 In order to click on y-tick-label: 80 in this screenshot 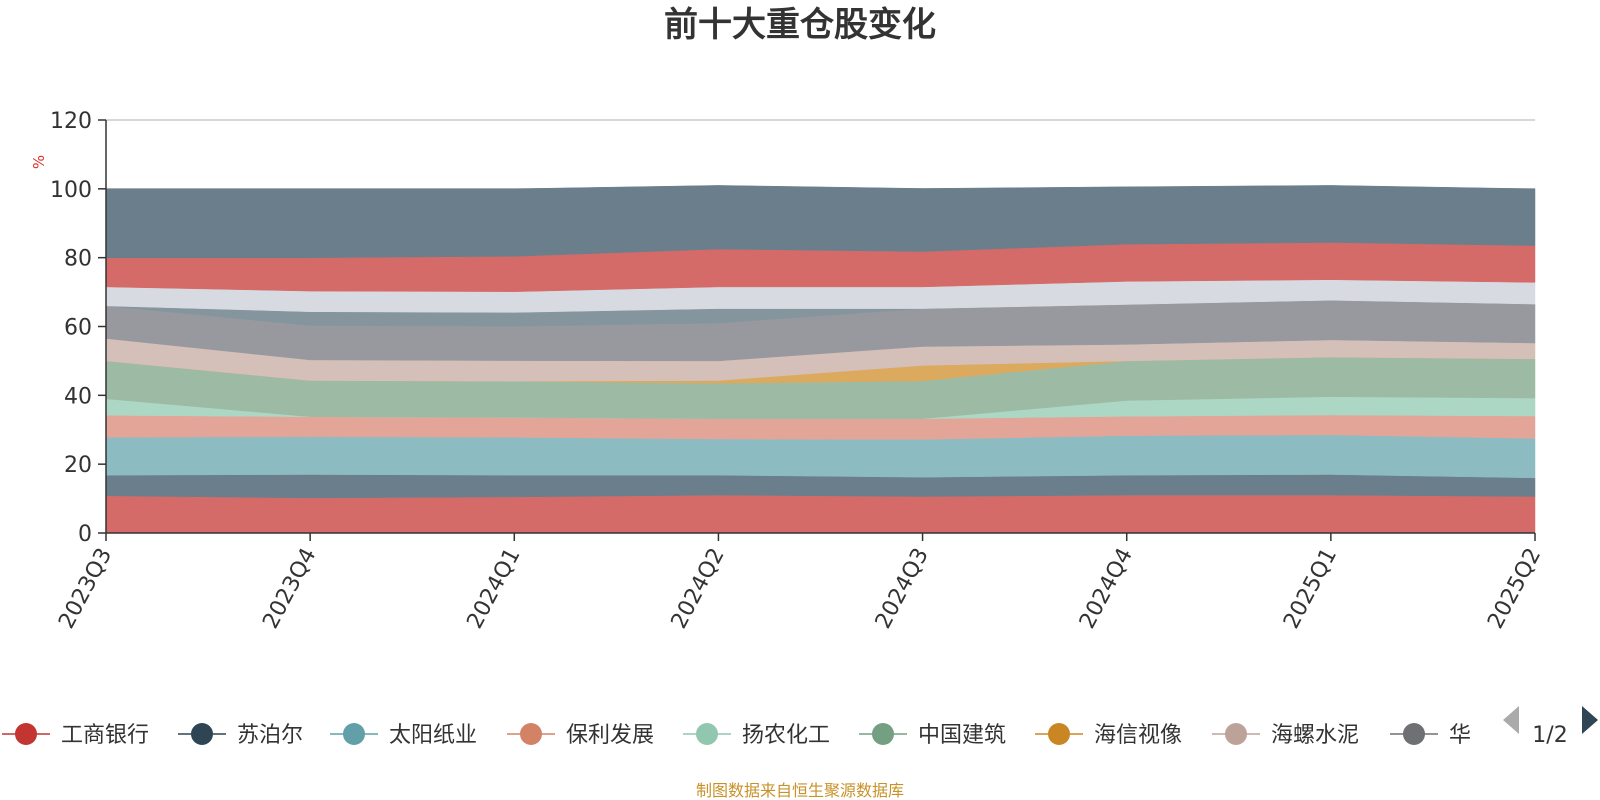, I will do `click(78, 259)`.